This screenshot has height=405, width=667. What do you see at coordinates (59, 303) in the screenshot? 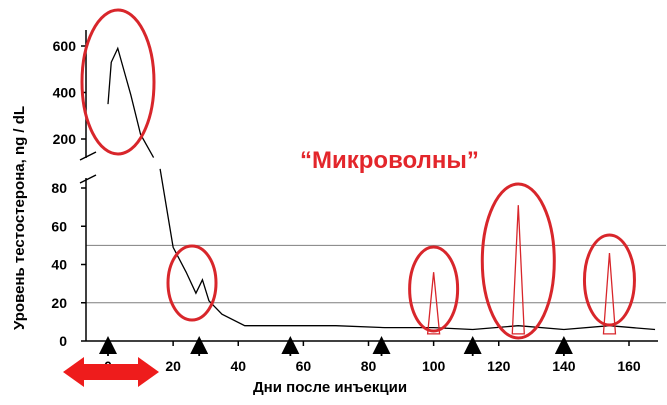
I see `y-tick-label-20: 20` at bounding box center [59, 303].